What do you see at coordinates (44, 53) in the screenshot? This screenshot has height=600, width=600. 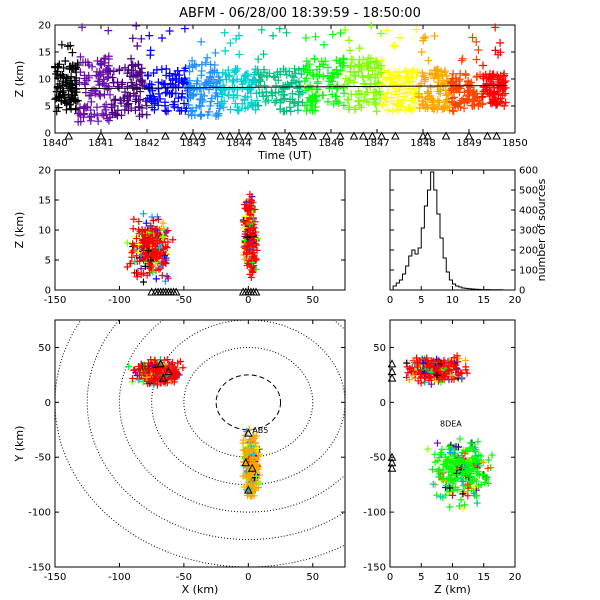 I see `y-tick-label: 15` at bounding box center [44, 53].